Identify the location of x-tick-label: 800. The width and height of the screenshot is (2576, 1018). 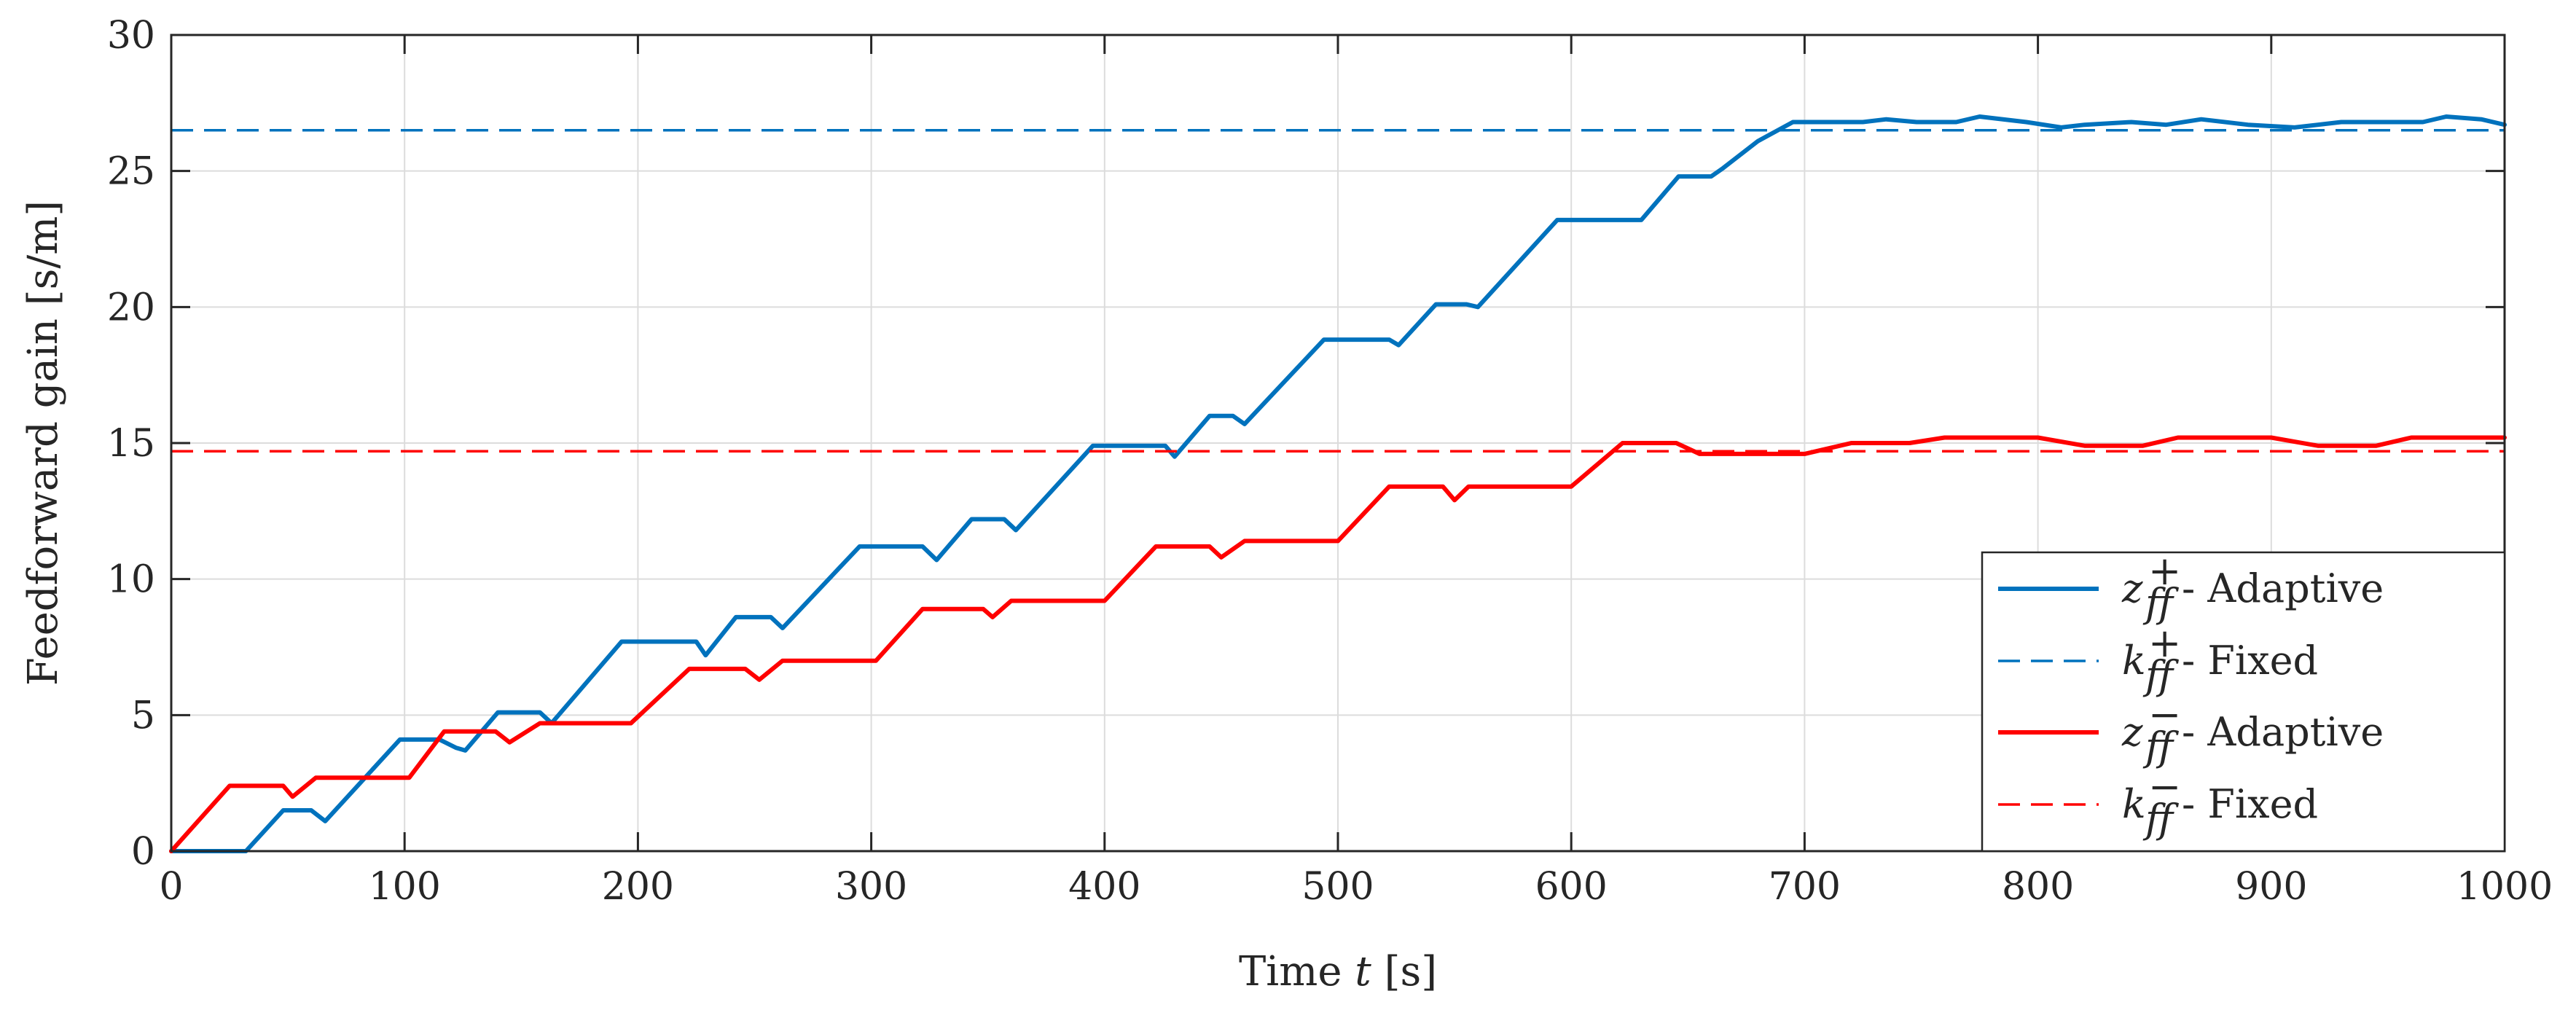
(2038, 887).